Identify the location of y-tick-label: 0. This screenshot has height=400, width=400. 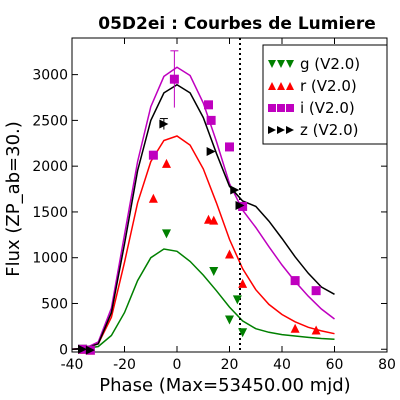
(63, 350).